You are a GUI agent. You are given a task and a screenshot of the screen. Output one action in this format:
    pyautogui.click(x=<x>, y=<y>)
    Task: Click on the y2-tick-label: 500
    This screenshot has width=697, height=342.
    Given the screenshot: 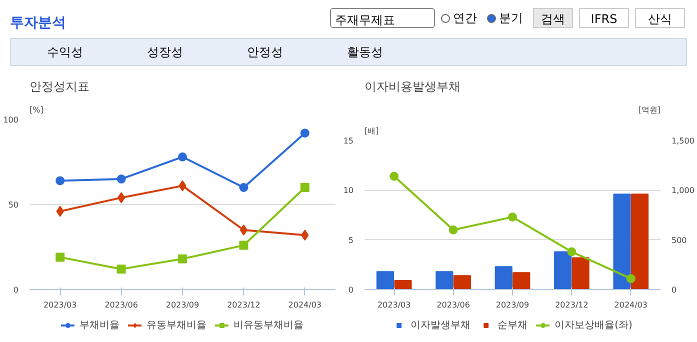 What is the action you would take?
    pyautogui.click(x=679, y=240)
    